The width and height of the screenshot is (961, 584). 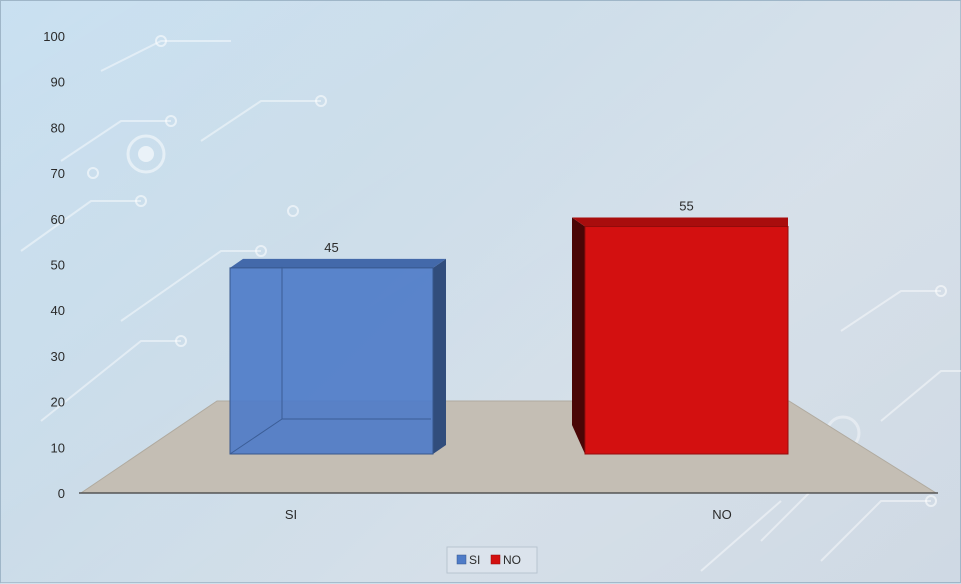 I want to click on y-tick-label: 50, so click(x=58, y=265).